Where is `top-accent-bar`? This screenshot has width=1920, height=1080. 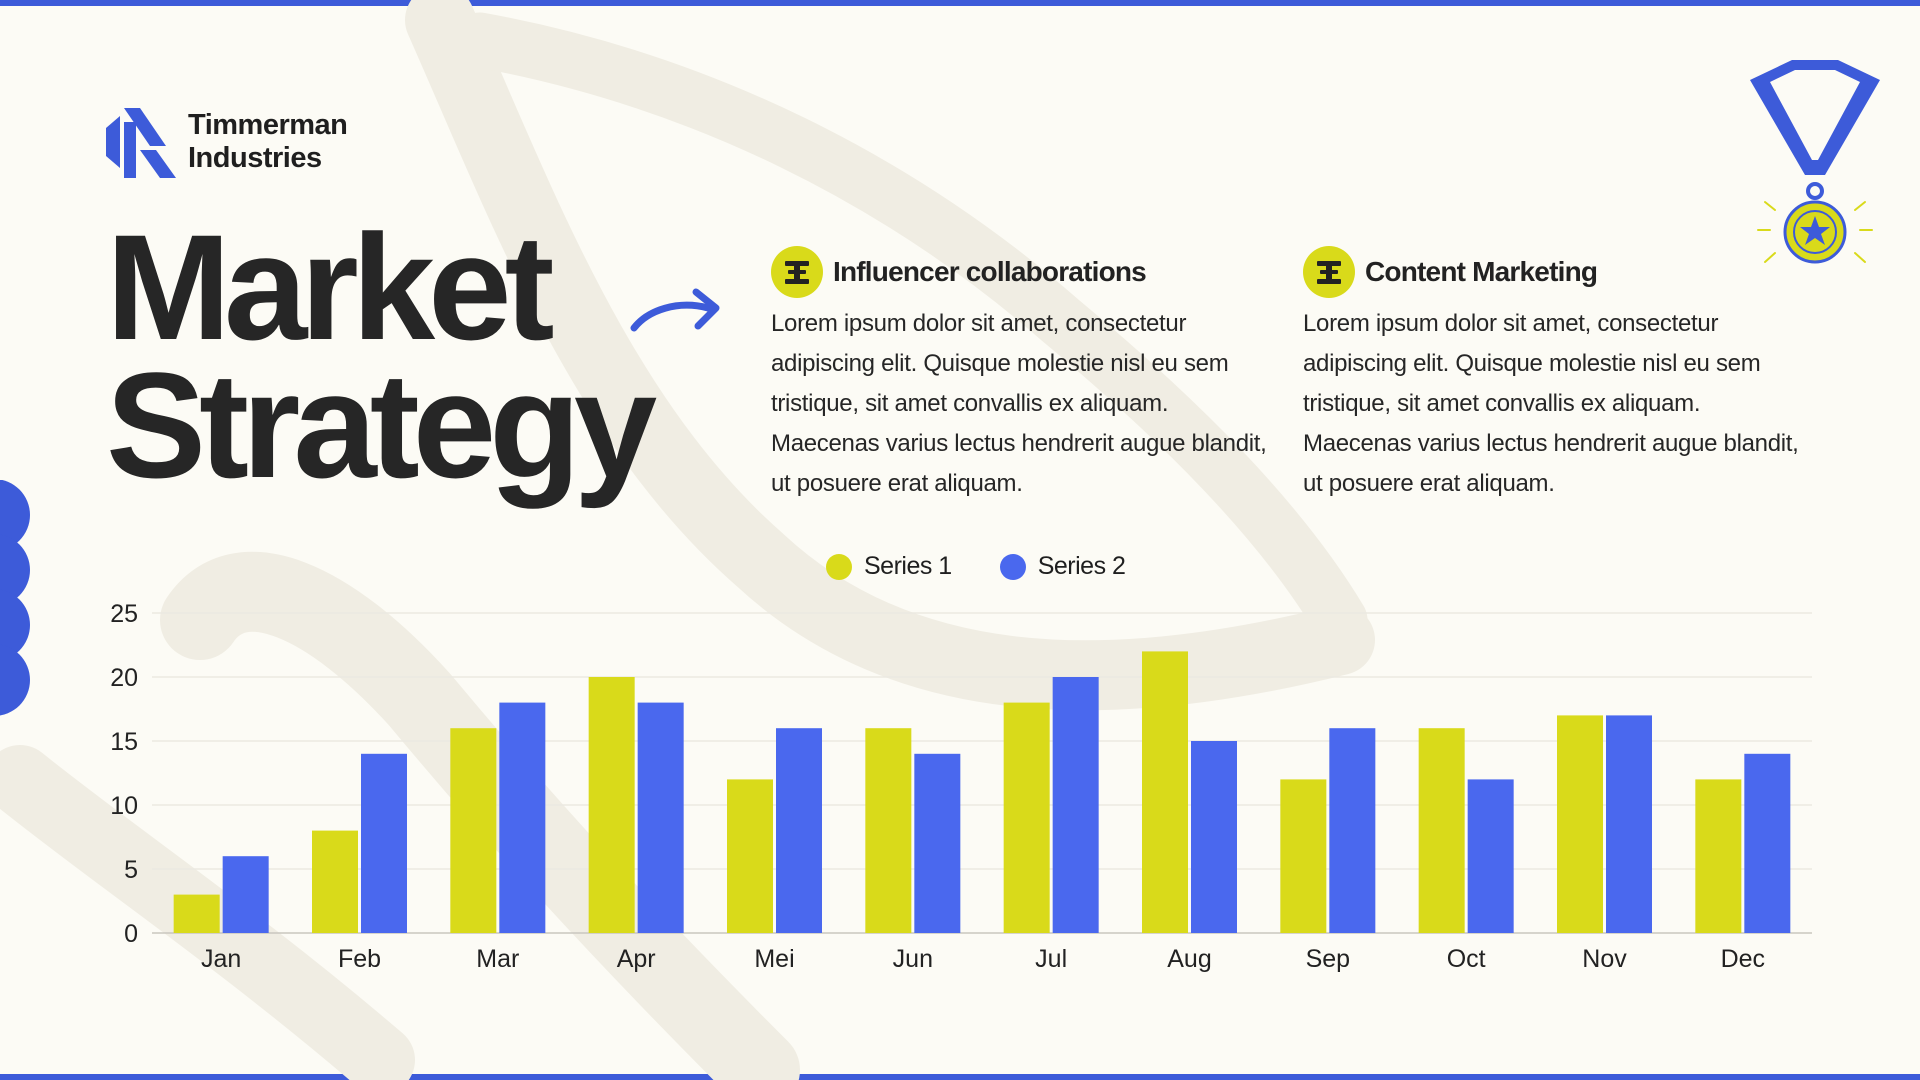
top-accent-bar is located at coordinates (960, 3).